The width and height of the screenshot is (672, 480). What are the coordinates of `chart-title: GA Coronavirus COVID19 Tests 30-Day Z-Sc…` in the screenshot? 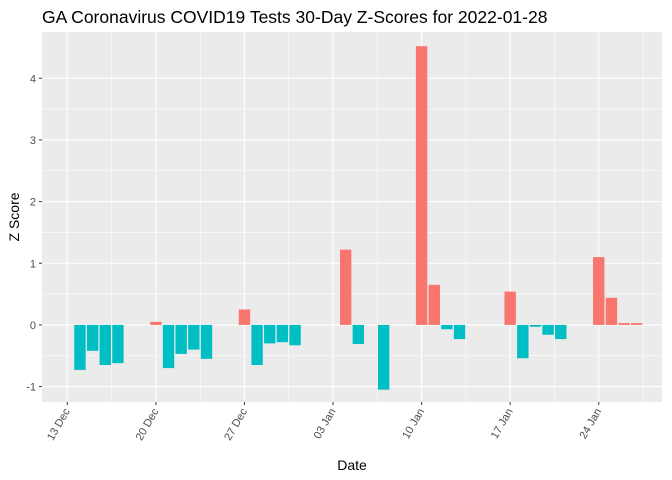 It's located at (294, 17).